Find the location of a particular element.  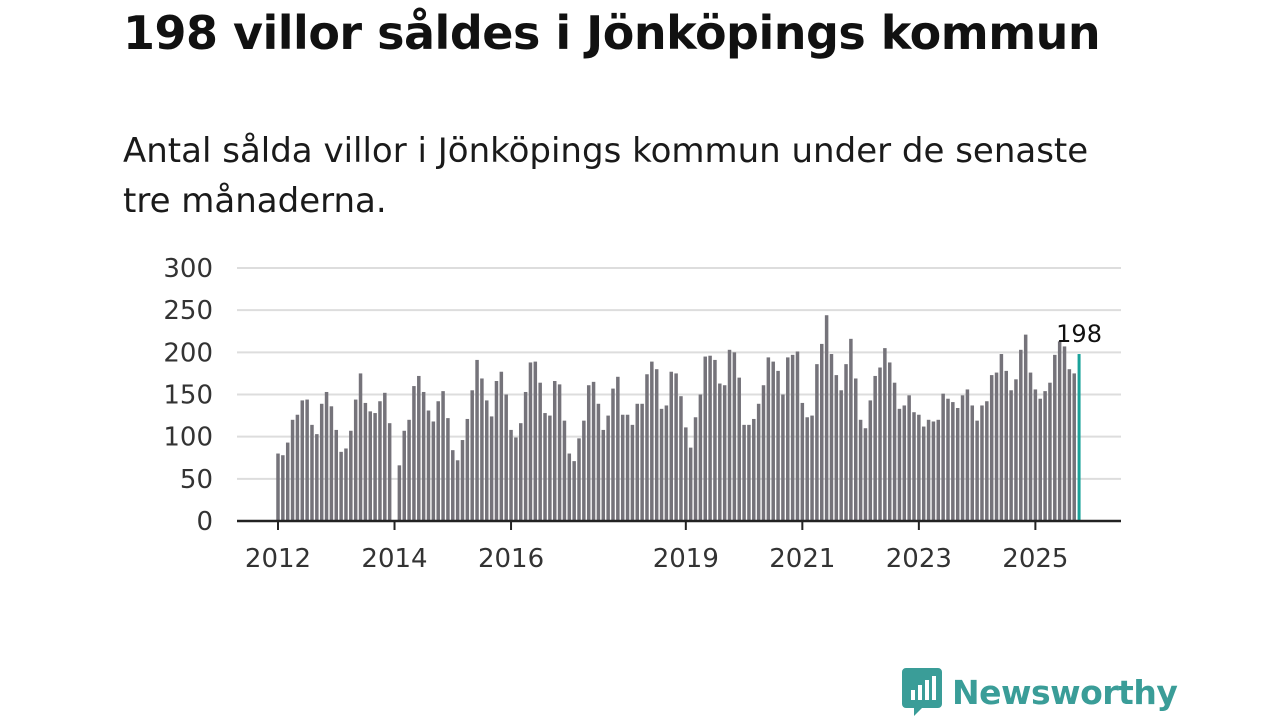

y-tick-label: 150 is located at coordinates (188, 396).